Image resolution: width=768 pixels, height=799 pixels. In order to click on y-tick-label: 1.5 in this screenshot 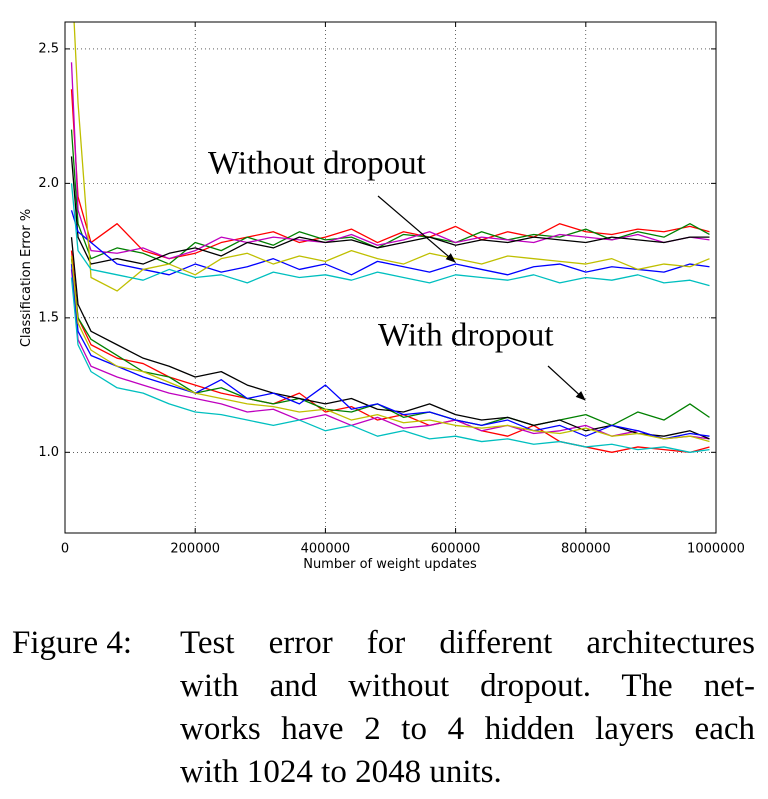, I will do `click(48, 317)`.